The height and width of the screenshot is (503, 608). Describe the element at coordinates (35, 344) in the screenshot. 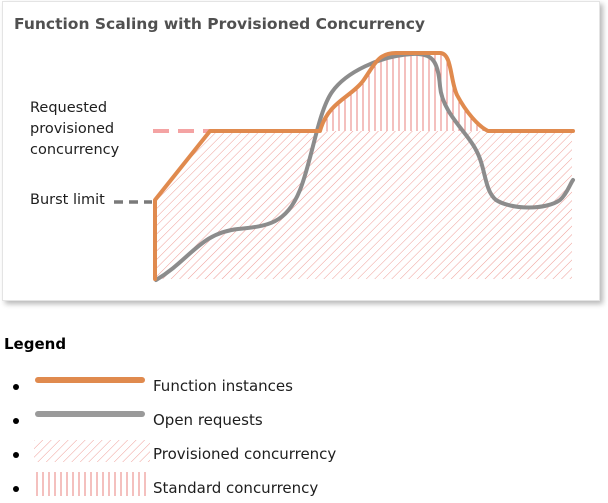

I see `legend-title: Legend` at that location.